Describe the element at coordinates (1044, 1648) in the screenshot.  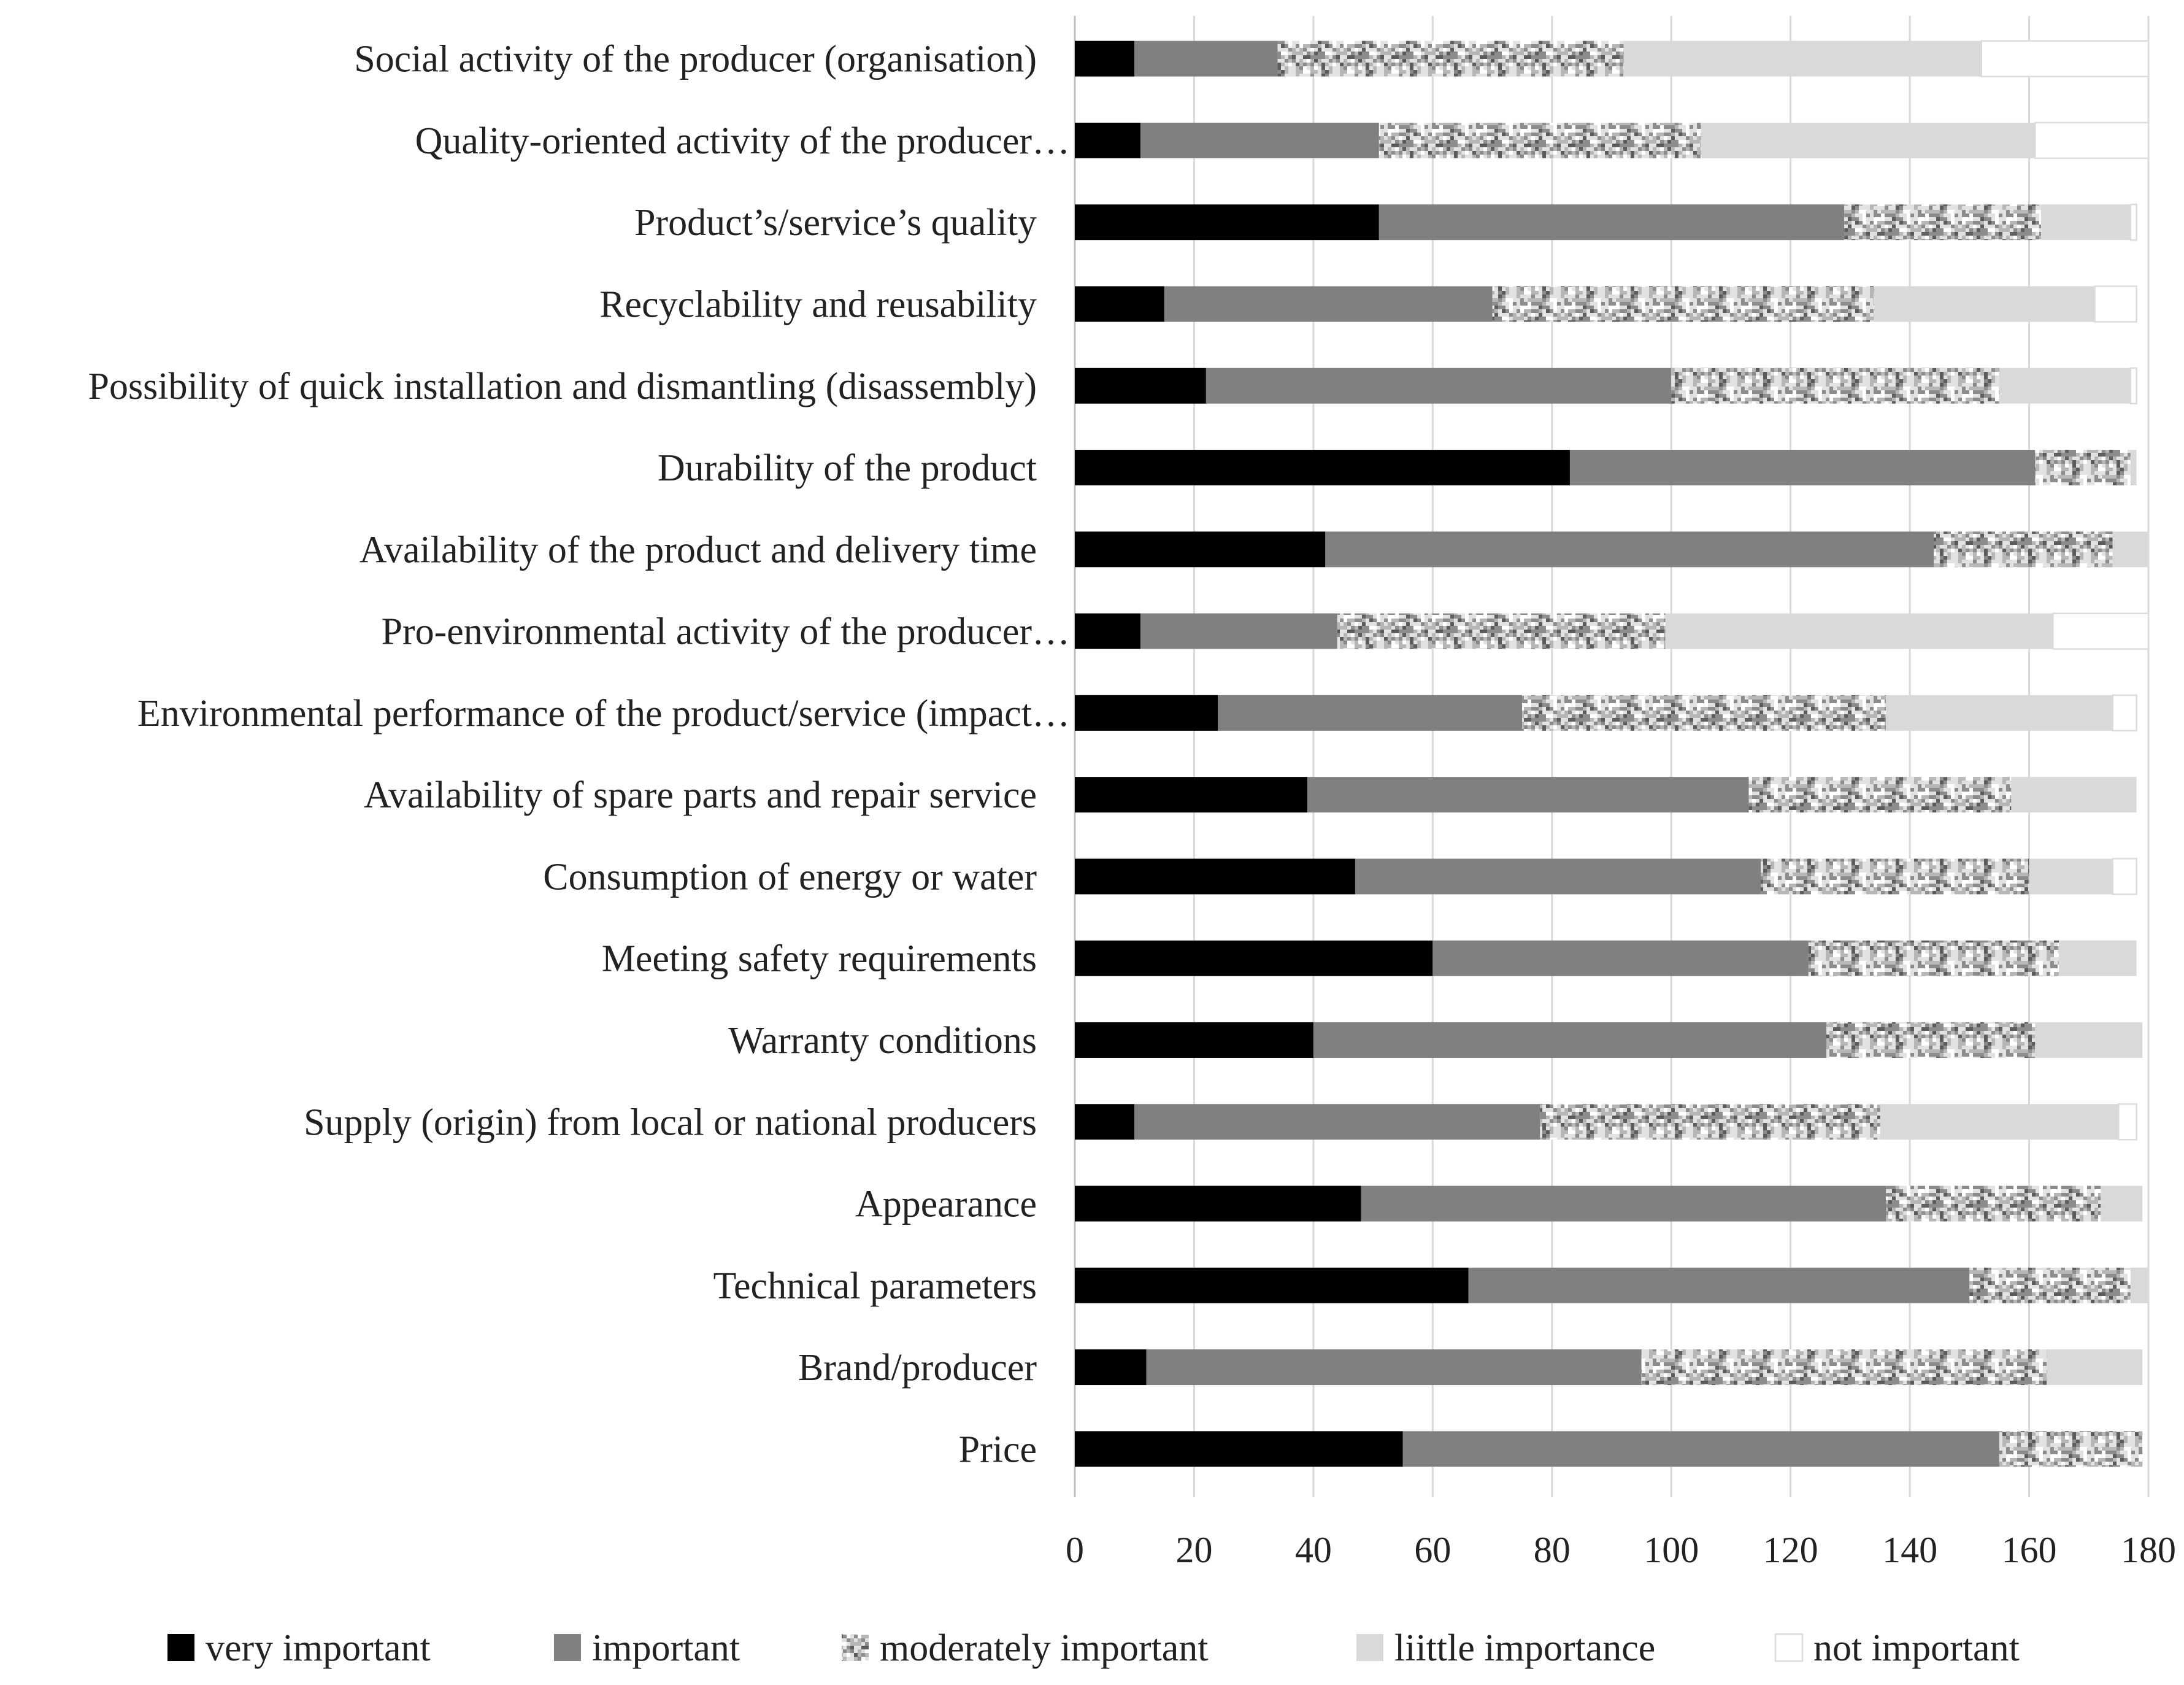
I see `legend-label-moderately-important: moderately important` at that location.